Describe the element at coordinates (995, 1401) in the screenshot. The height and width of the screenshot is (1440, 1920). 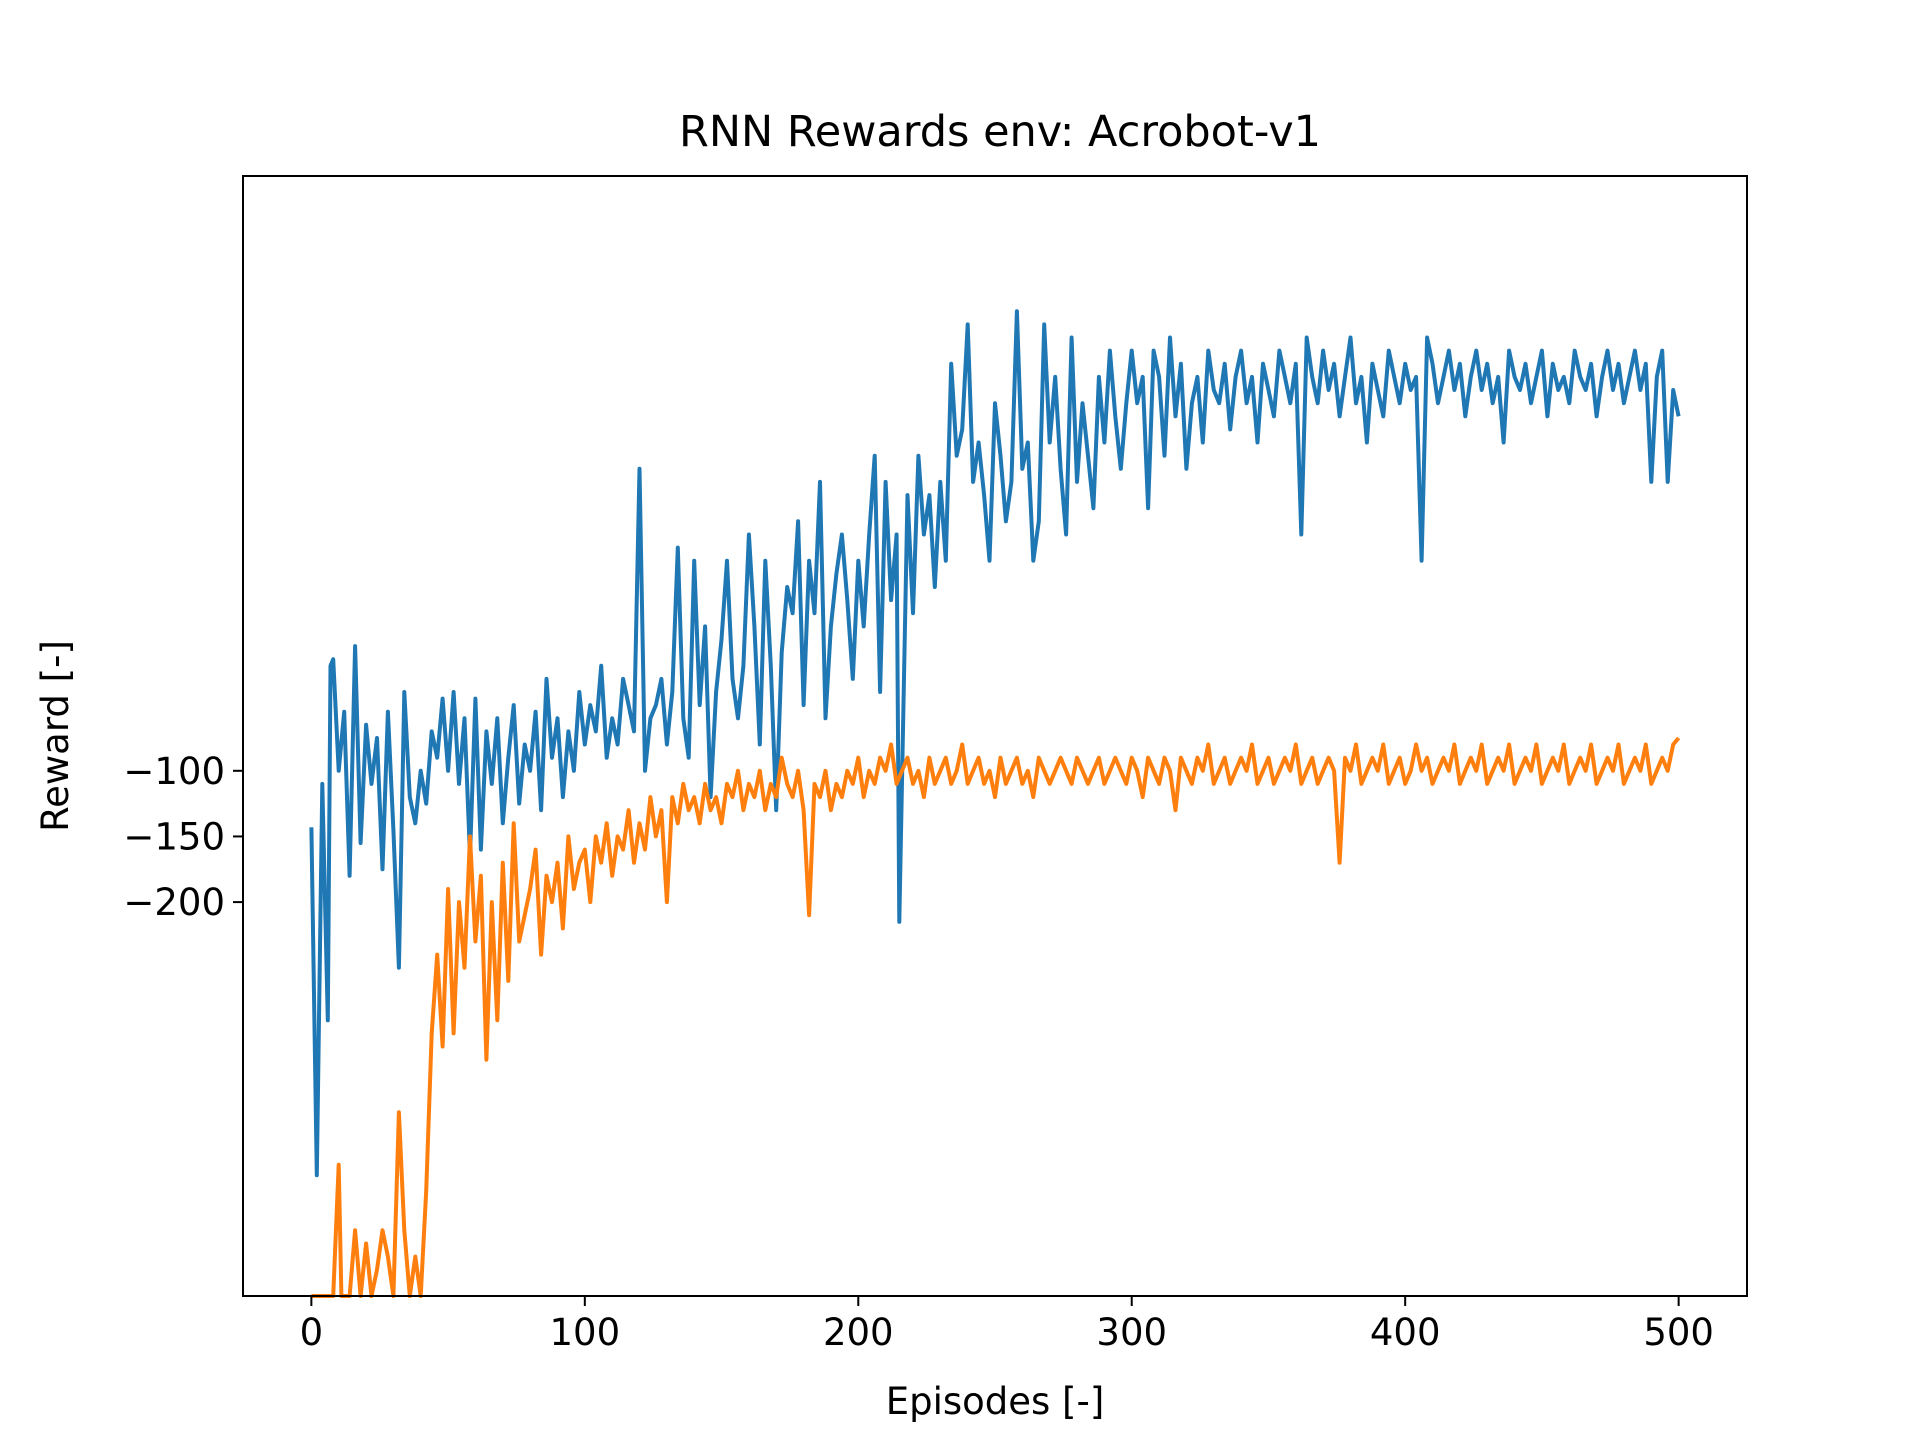
I see `x-axis-label: Episodes [-]` at that location.